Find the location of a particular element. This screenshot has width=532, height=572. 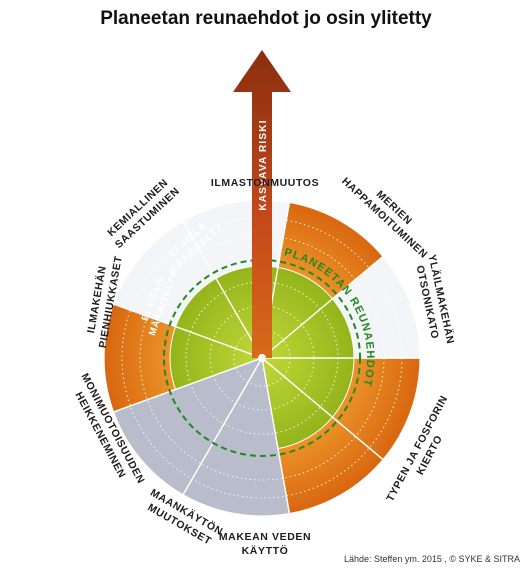

page-title: Planeetan reunaehdot jo osin ylitetty is located at coordinates (266, 18).